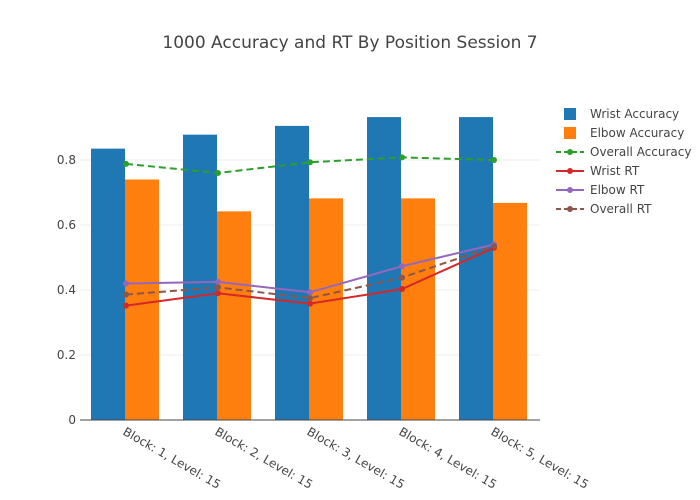 The image size is (700, 500). I want to click on legend-item-wrist-accuracy: Wrist Accuracy, so click(621, 114).